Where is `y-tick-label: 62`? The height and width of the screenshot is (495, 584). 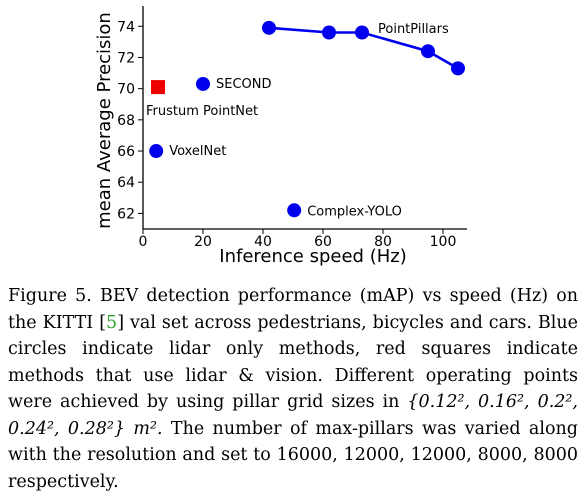 y-tick-label: 62 is located at coordinates (126, 214).